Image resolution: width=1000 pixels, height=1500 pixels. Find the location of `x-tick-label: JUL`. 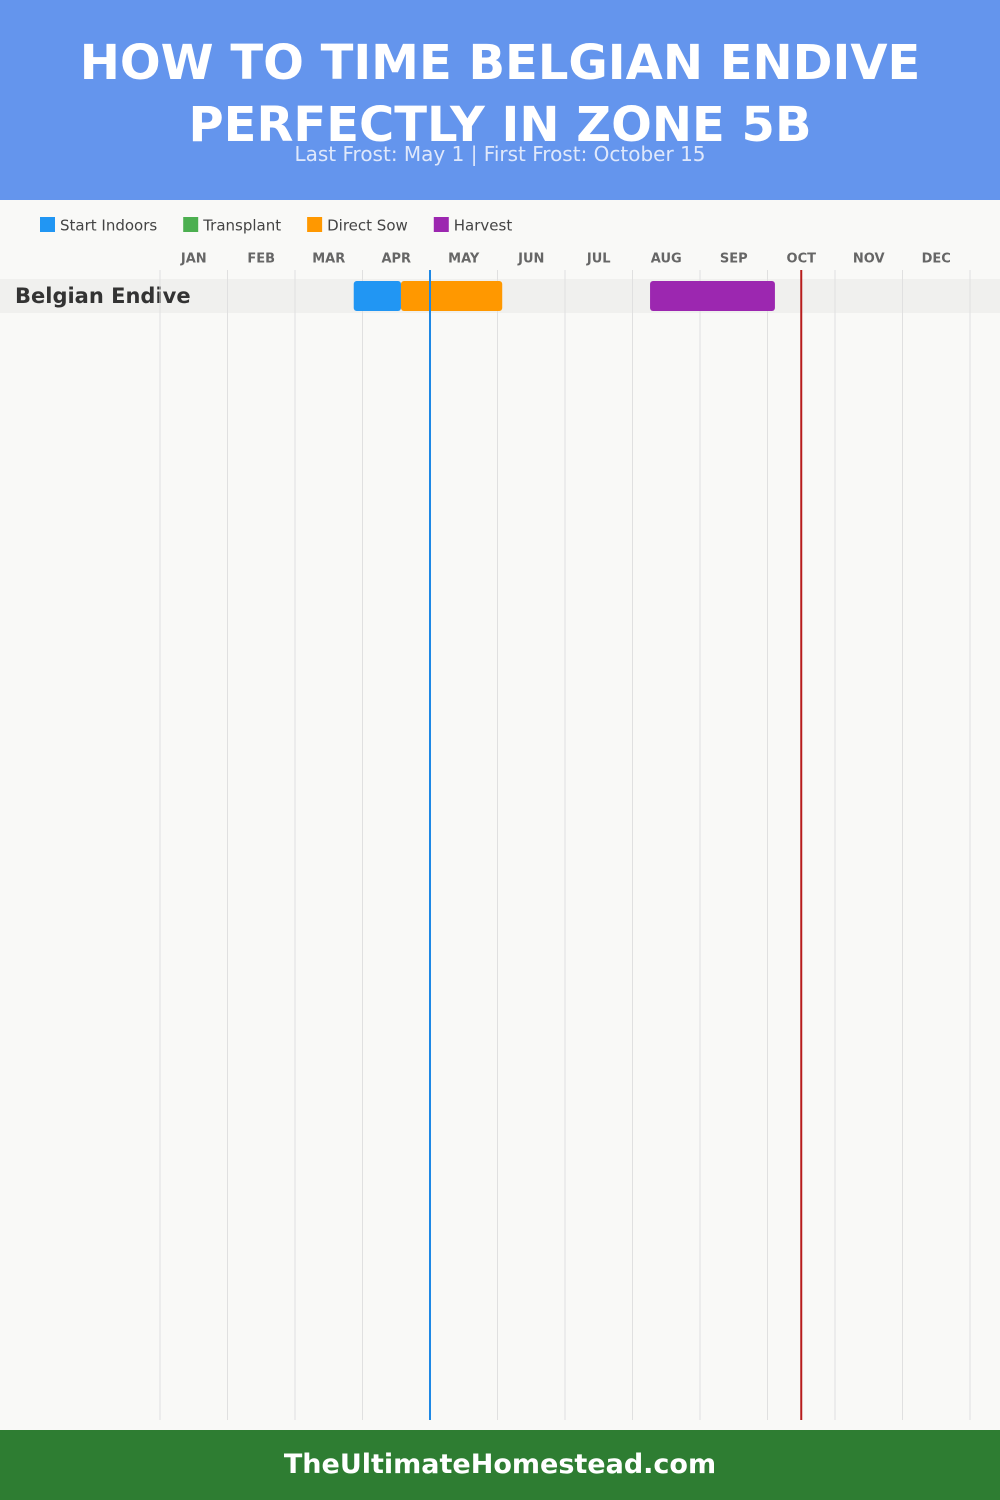

x-tick-label: JUL is located at coordinates (598, 259).